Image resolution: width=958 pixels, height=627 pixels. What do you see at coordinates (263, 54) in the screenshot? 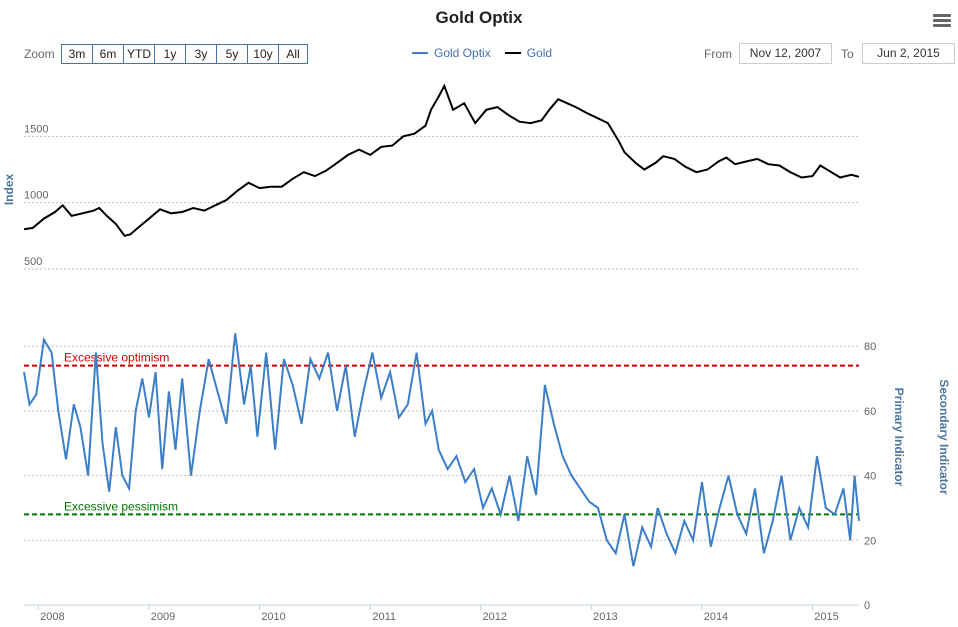
I see `zoom-10y-button: 10y` at bounding box center [263, 54].